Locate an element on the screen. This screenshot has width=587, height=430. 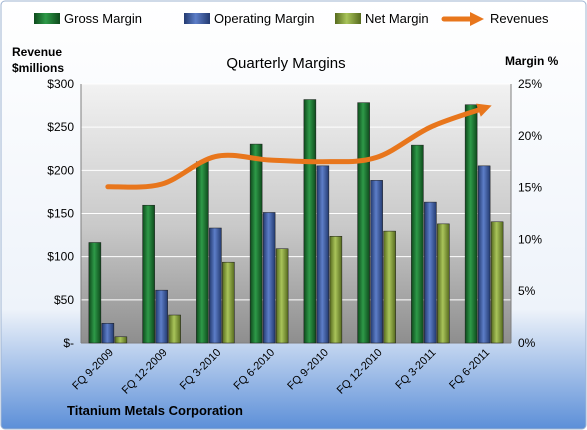
bar-gross-margin-fq-9-2010 is located at coordinates (310, 221).